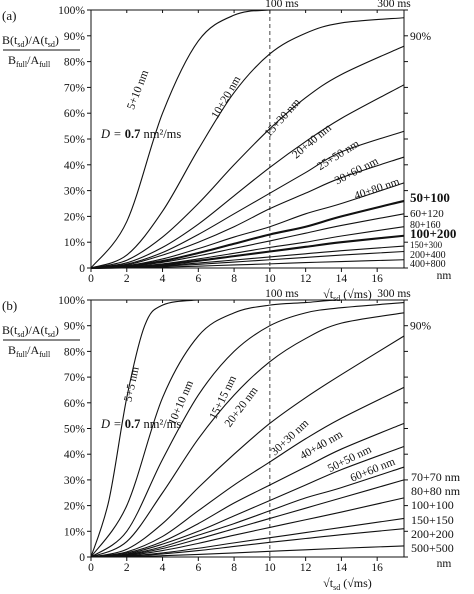  I want to click on series-label-right: 400+800, so click(428, 264).